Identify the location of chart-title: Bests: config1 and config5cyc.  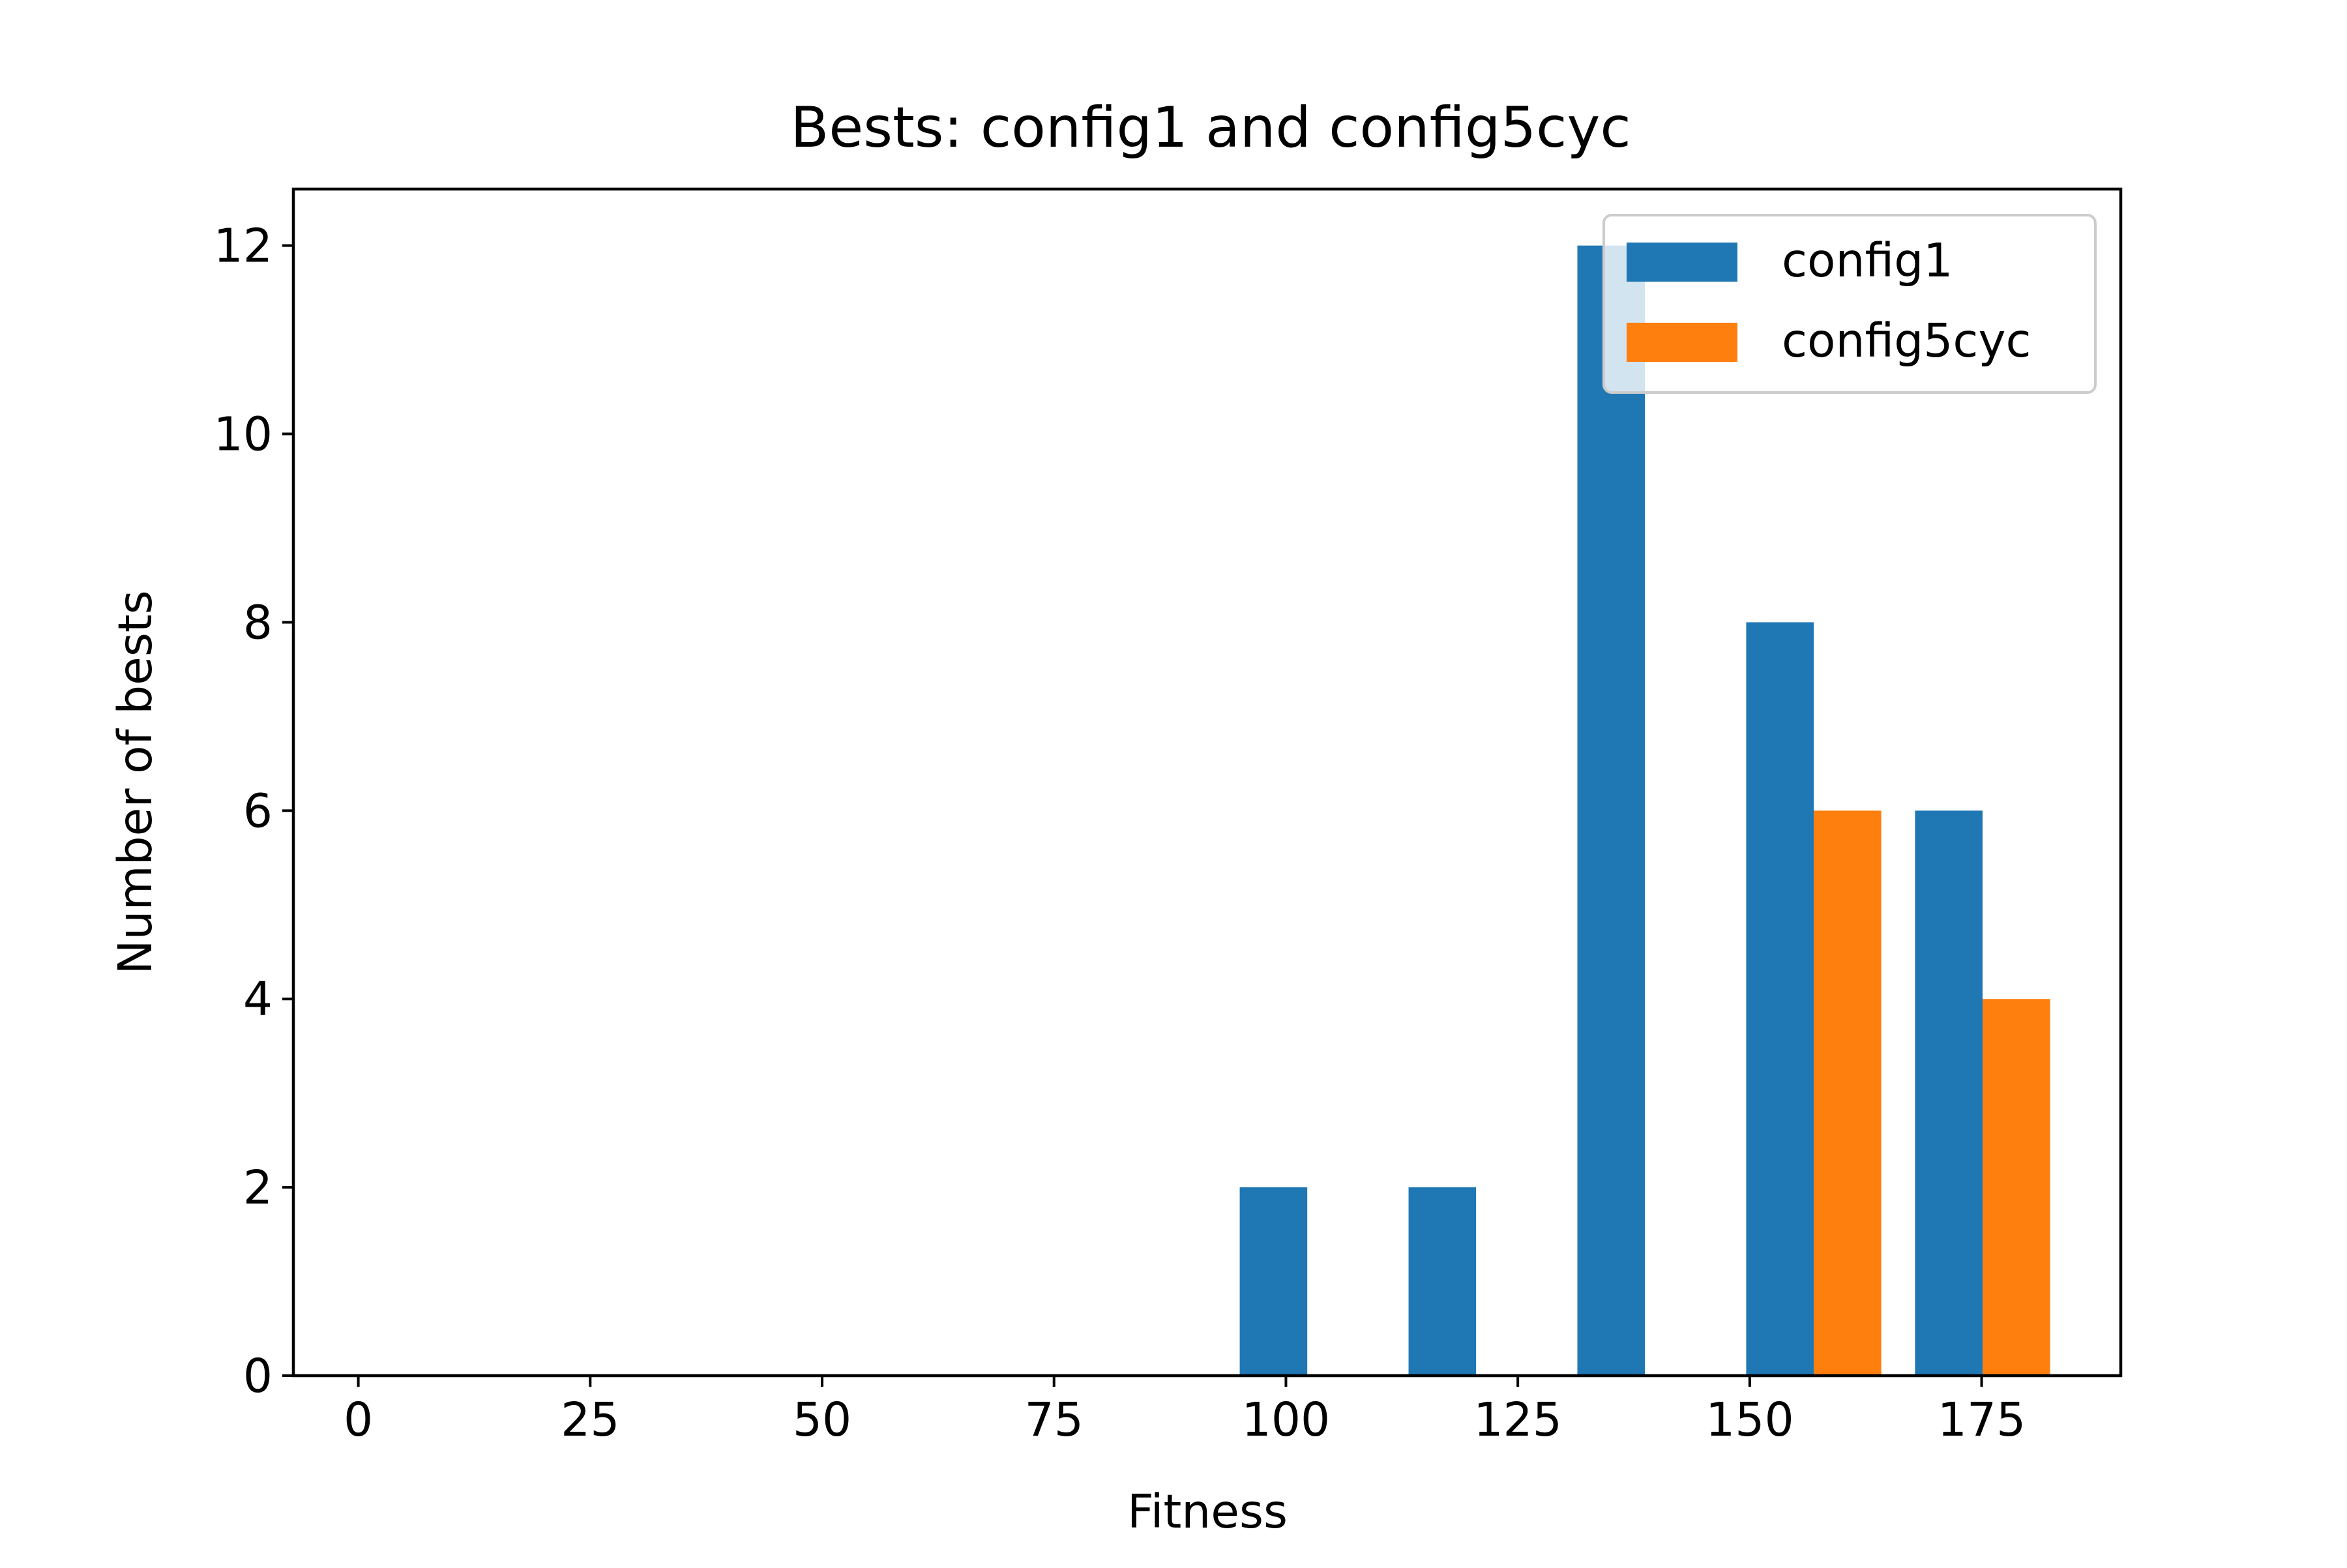
(1210, 127).